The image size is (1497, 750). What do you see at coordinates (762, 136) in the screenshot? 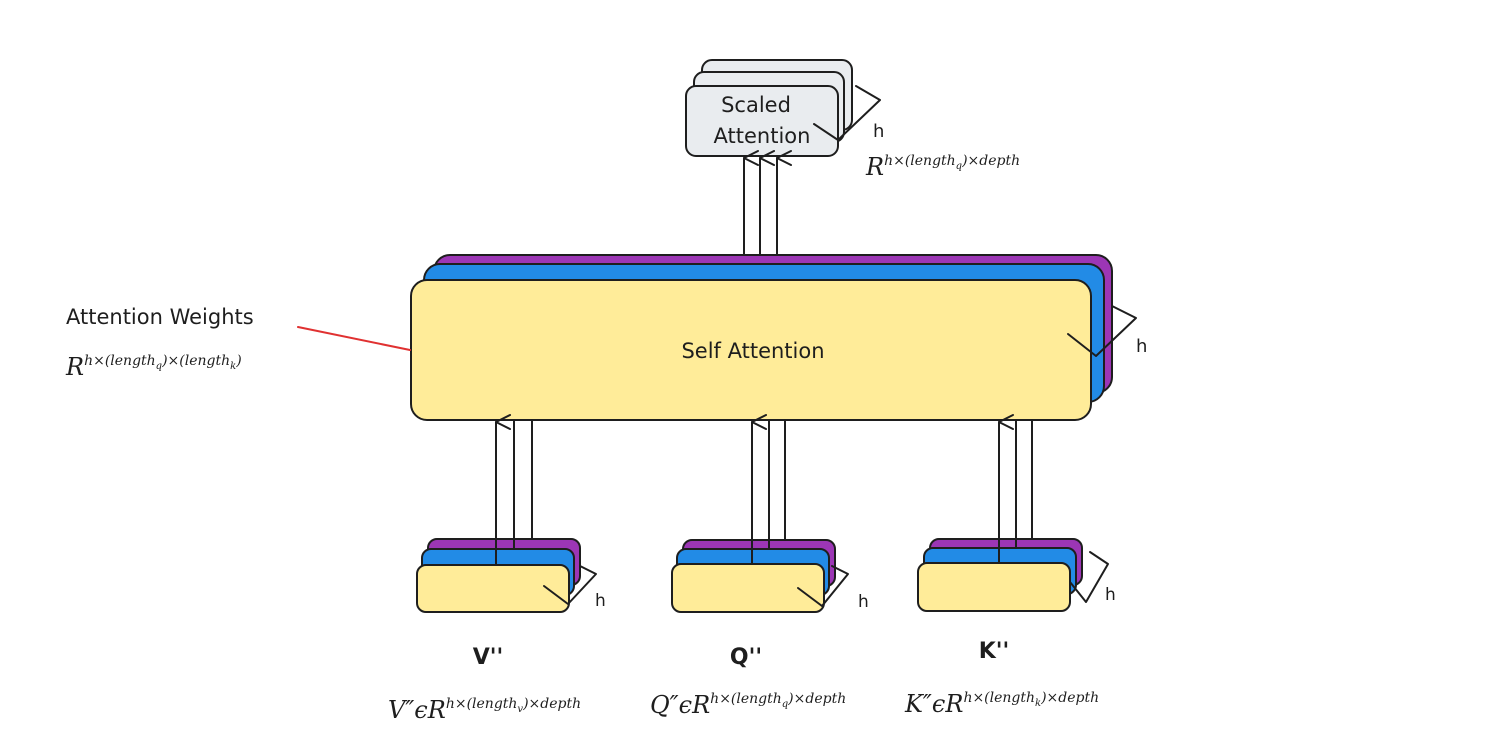
I see `scaled-attention-label-line2: Attention` at bounding box center [762, 136].